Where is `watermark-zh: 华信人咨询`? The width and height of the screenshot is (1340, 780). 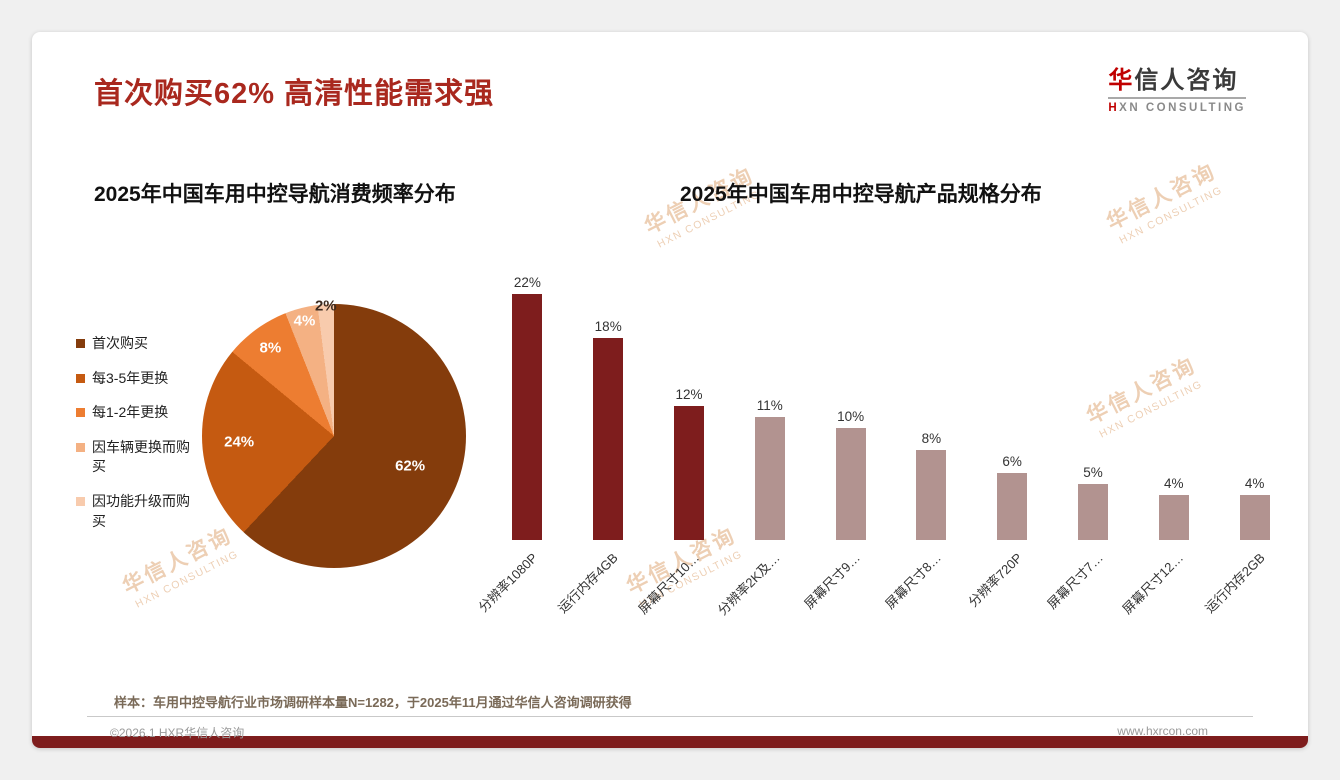 watermark-zh: 华信人咨询 is located at coordinates (1162, 197).